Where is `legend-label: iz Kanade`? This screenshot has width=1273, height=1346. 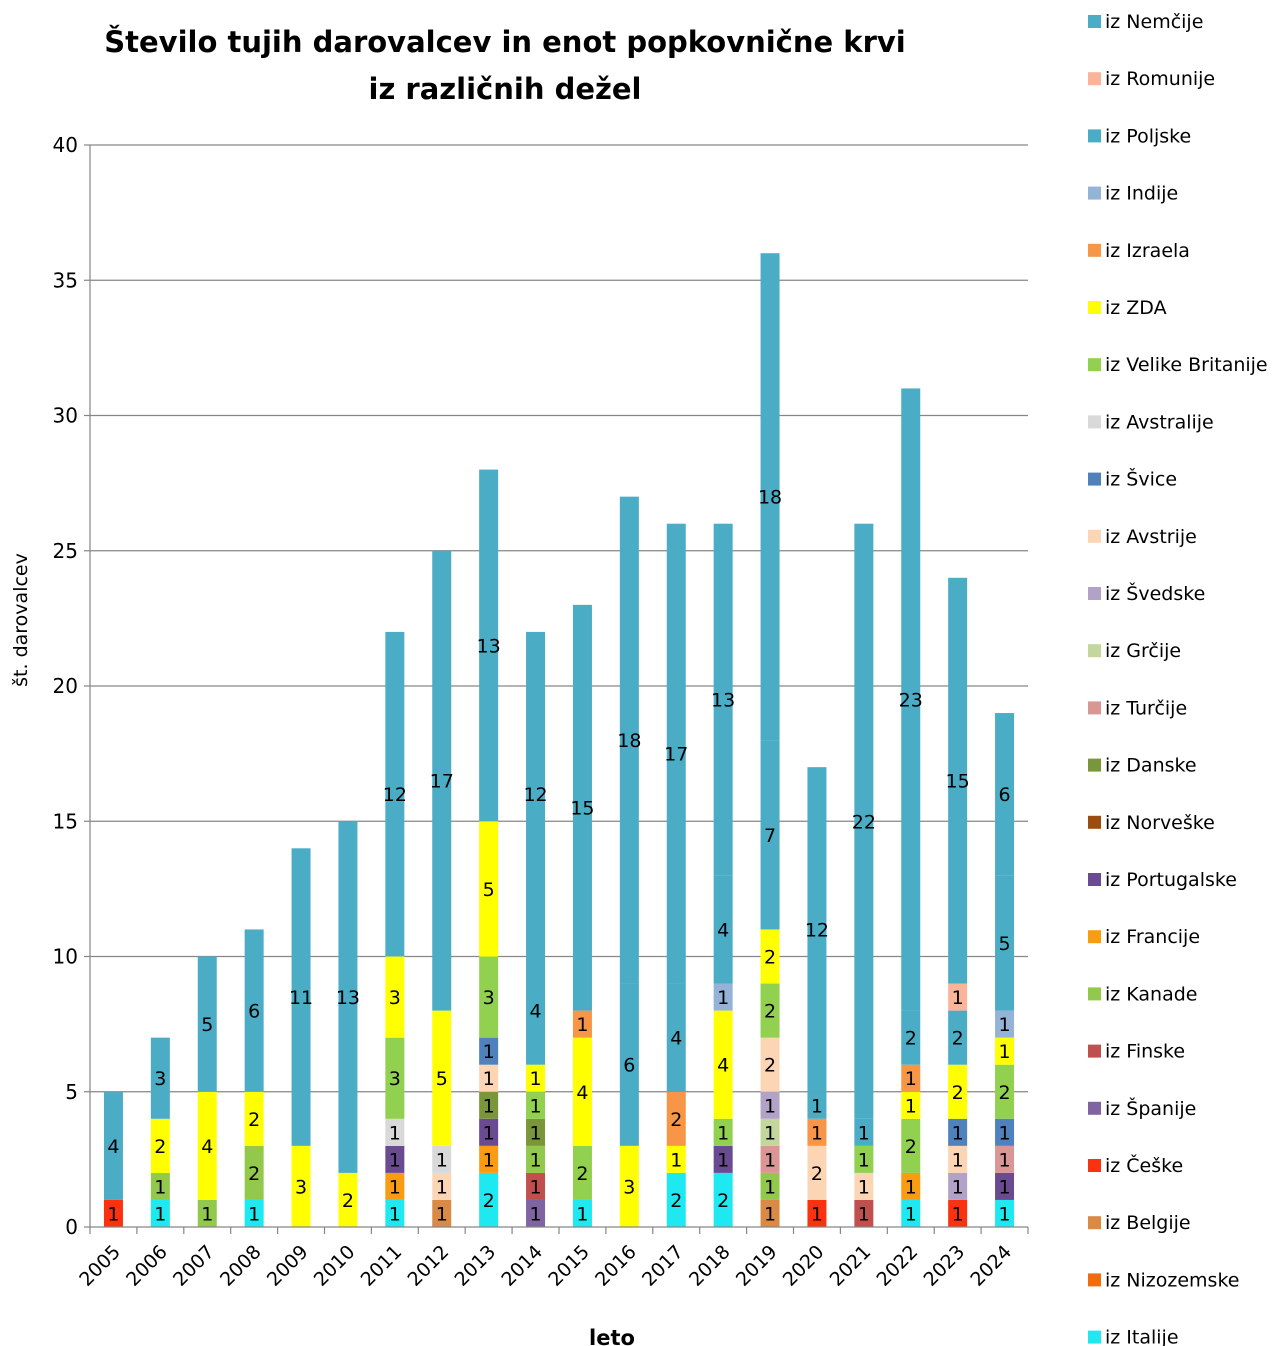
legend-label: iz Kanade is located at coordinates (1151, 994).